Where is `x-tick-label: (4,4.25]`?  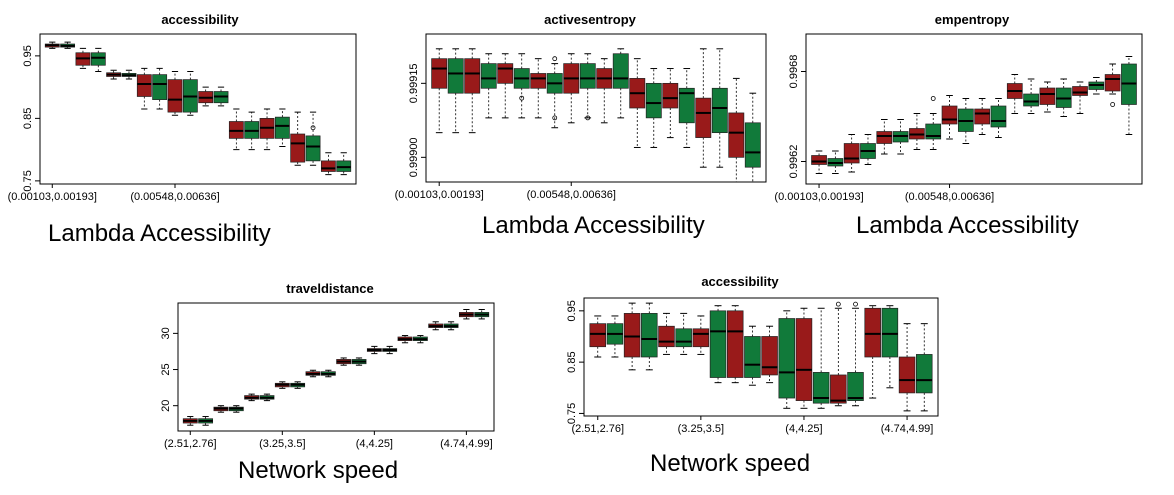 x-tick-label: (4,4.25] is located at coordinates (803, 429).